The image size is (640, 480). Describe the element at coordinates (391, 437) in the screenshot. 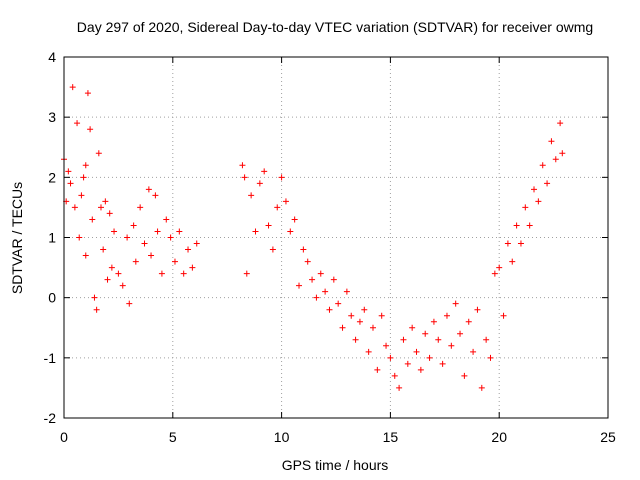

I see `x-tick-label: 15` at that location.